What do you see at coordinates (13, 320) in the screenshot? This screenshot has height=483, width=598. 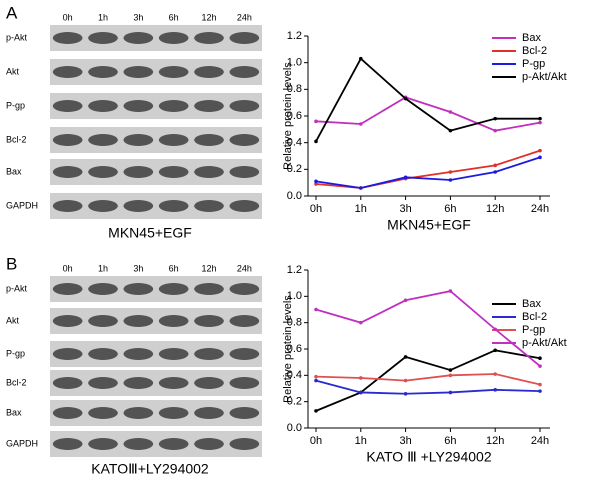 I see `row-label: Akt` at bounding box center [13, 320].